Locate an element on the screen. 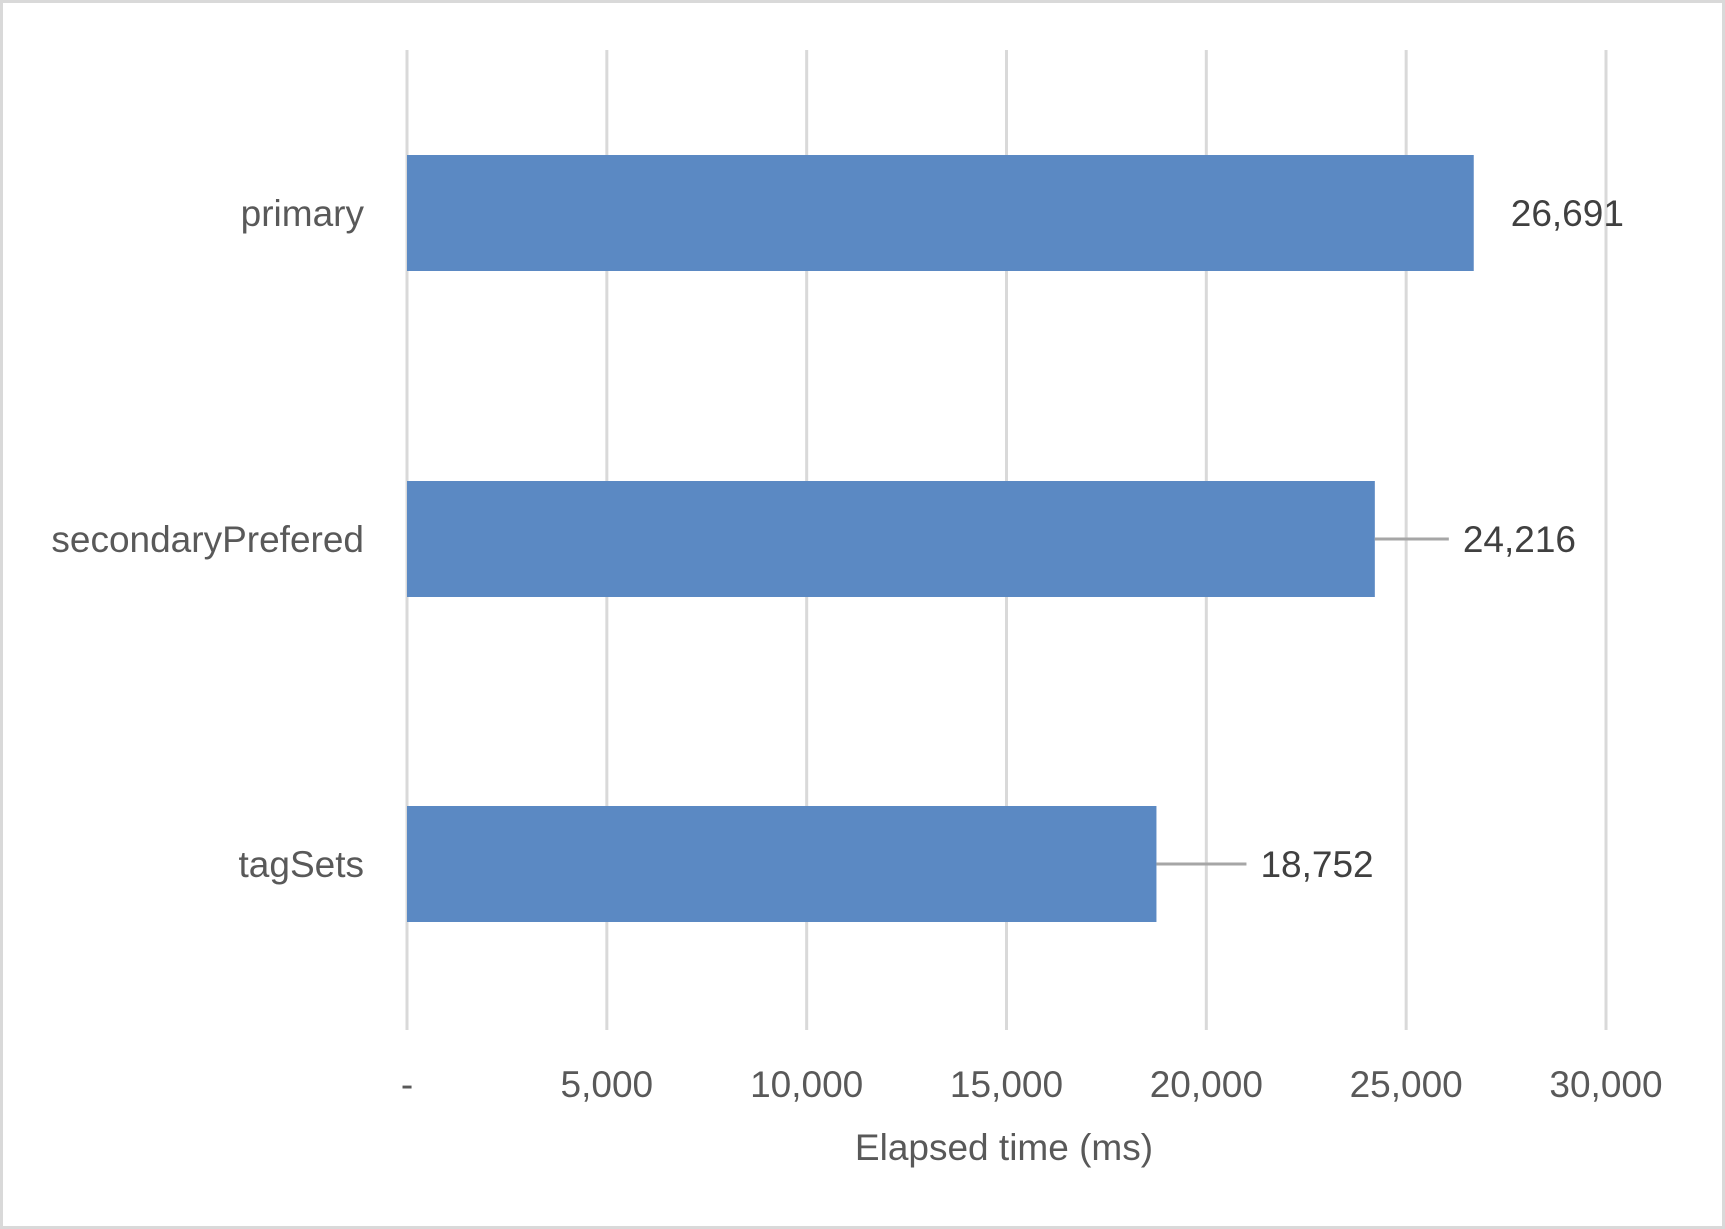 This screenshot has width=1725, height=1229. bar-secondaryPrefered is located at coordinates (891, 539).